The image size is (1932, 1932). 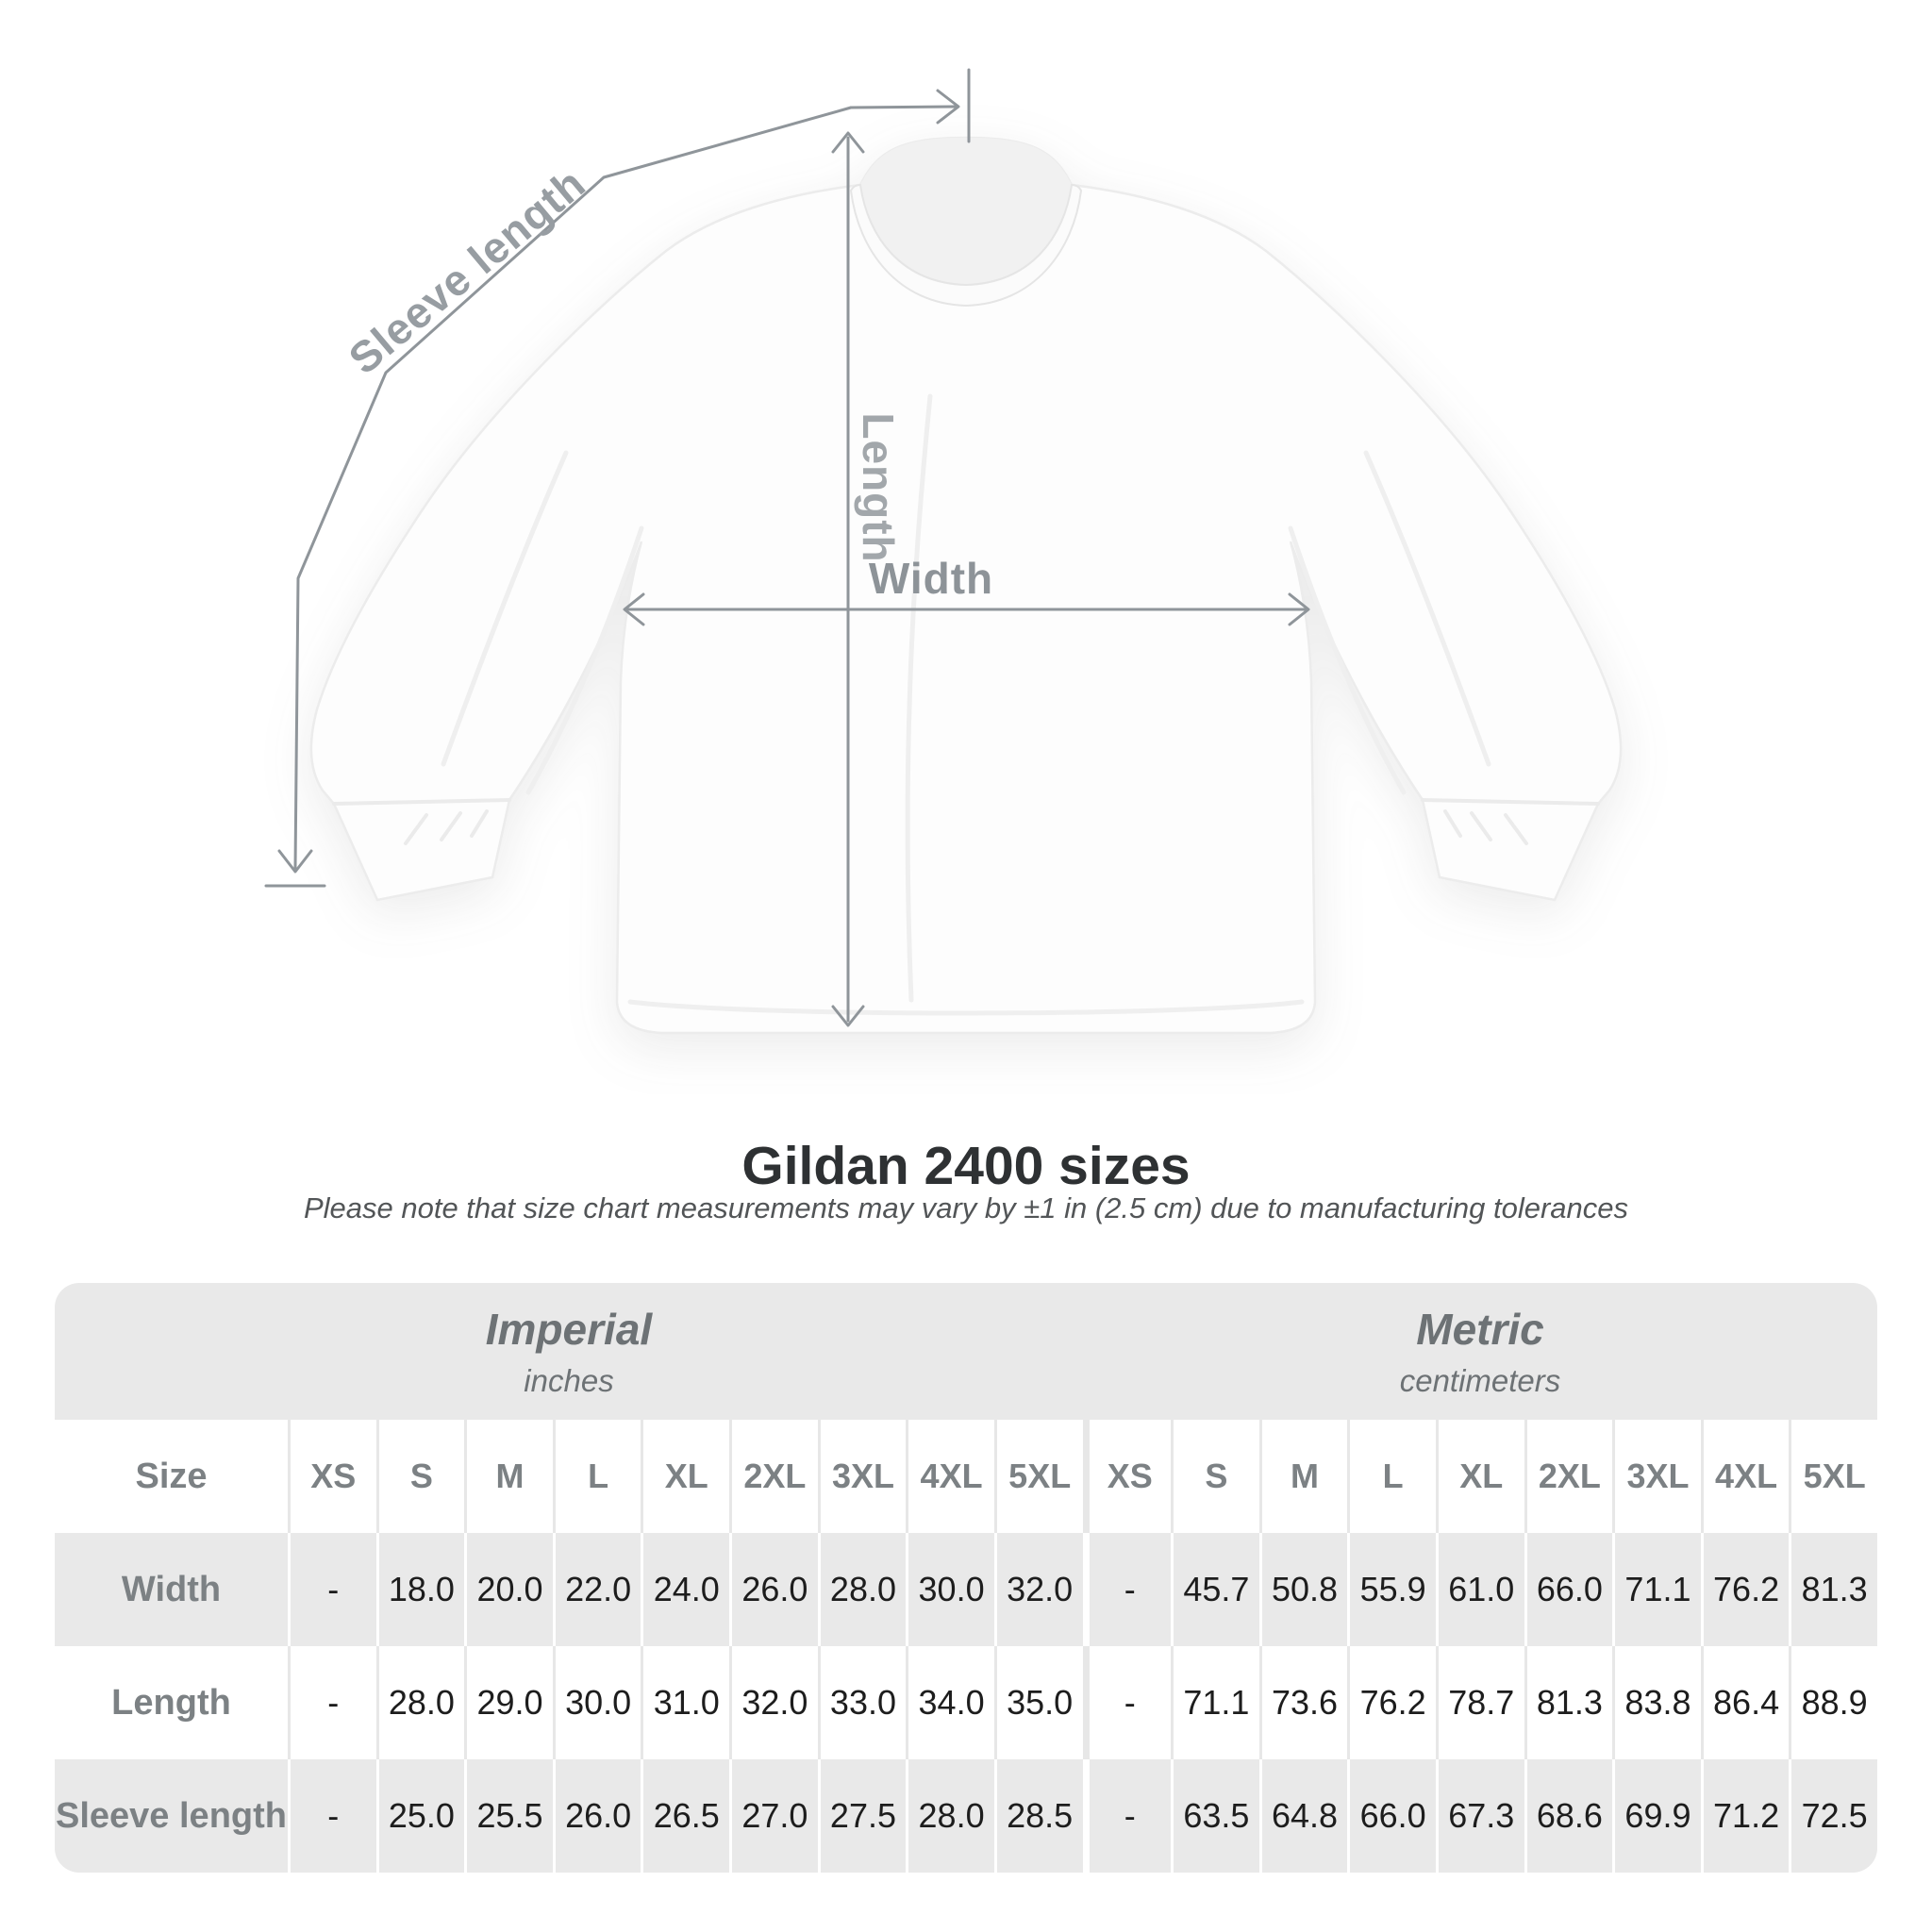 I want to click on cell-sleeve-length-metric-s: 63.5, so click(x=1215, y=1816).